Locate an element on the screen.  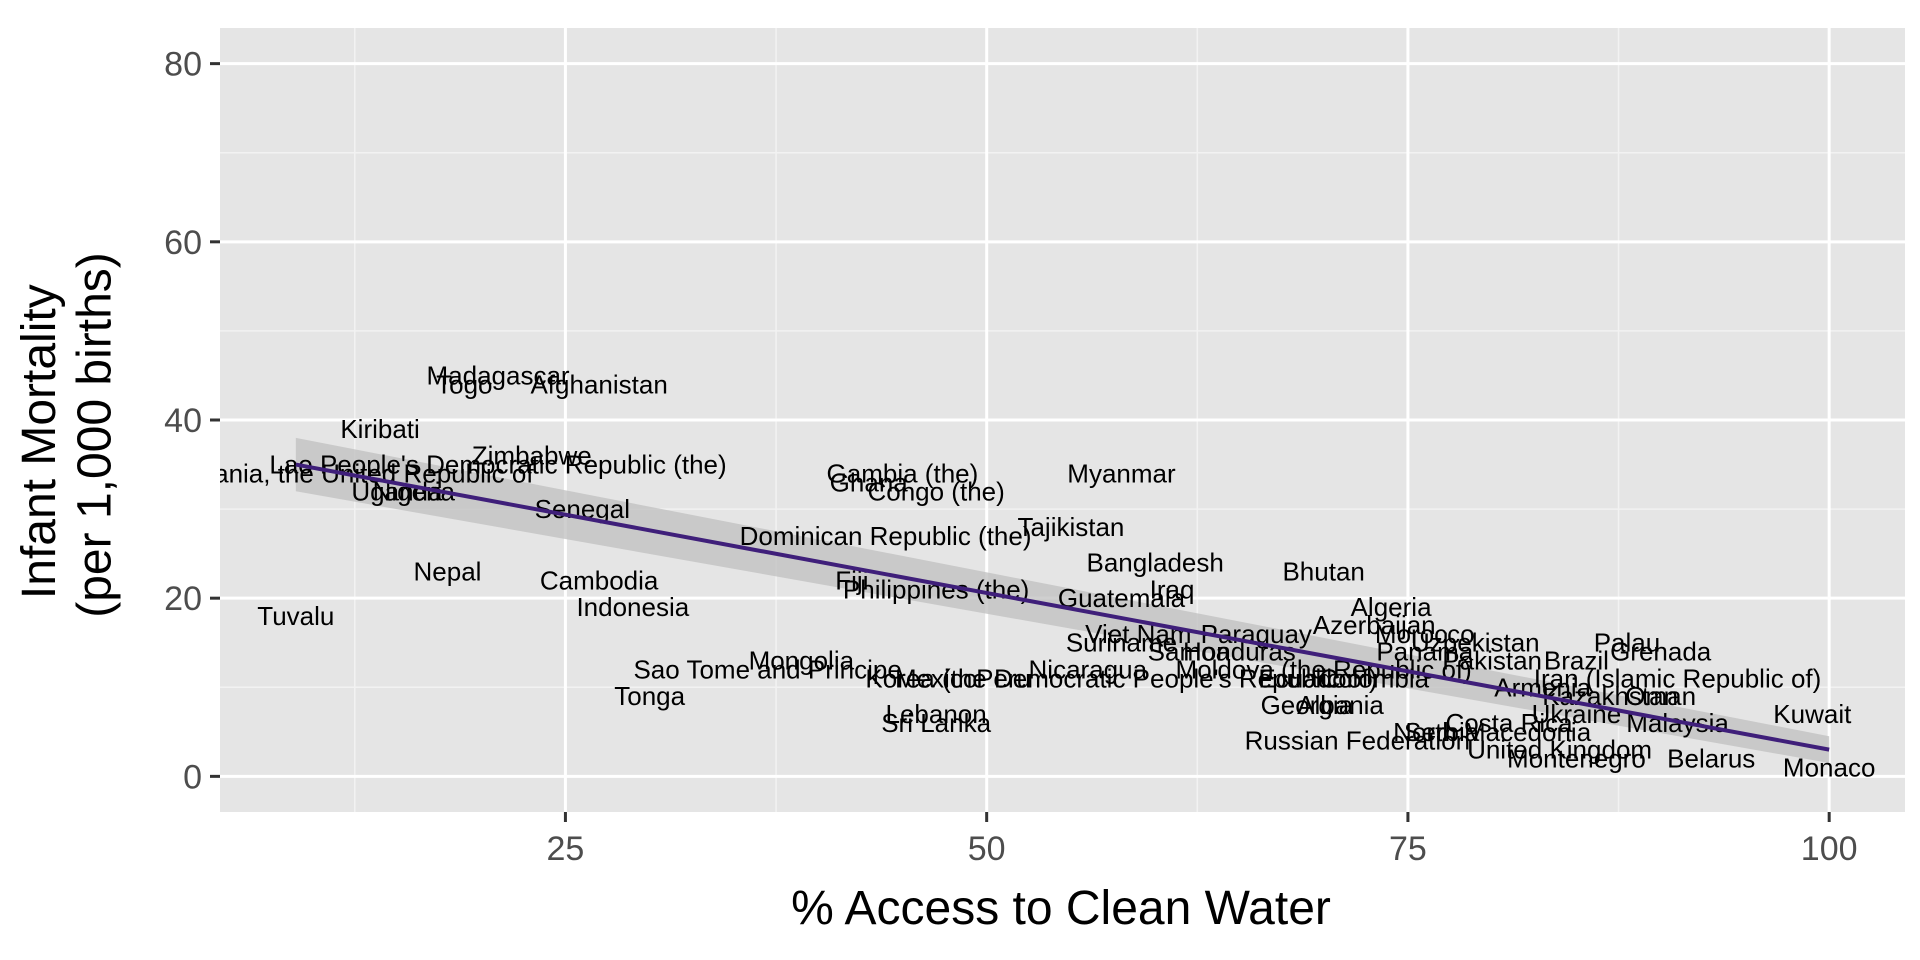
country-label: Colombia is located at coordinates (1374, 678).